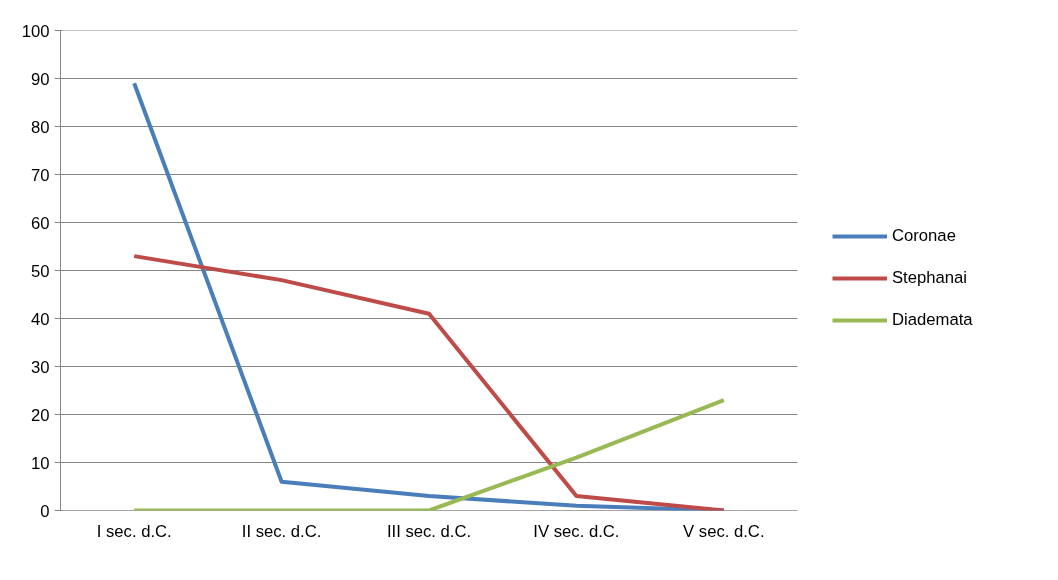  I want to click on y-tick-label: 0, so click(45, 511).